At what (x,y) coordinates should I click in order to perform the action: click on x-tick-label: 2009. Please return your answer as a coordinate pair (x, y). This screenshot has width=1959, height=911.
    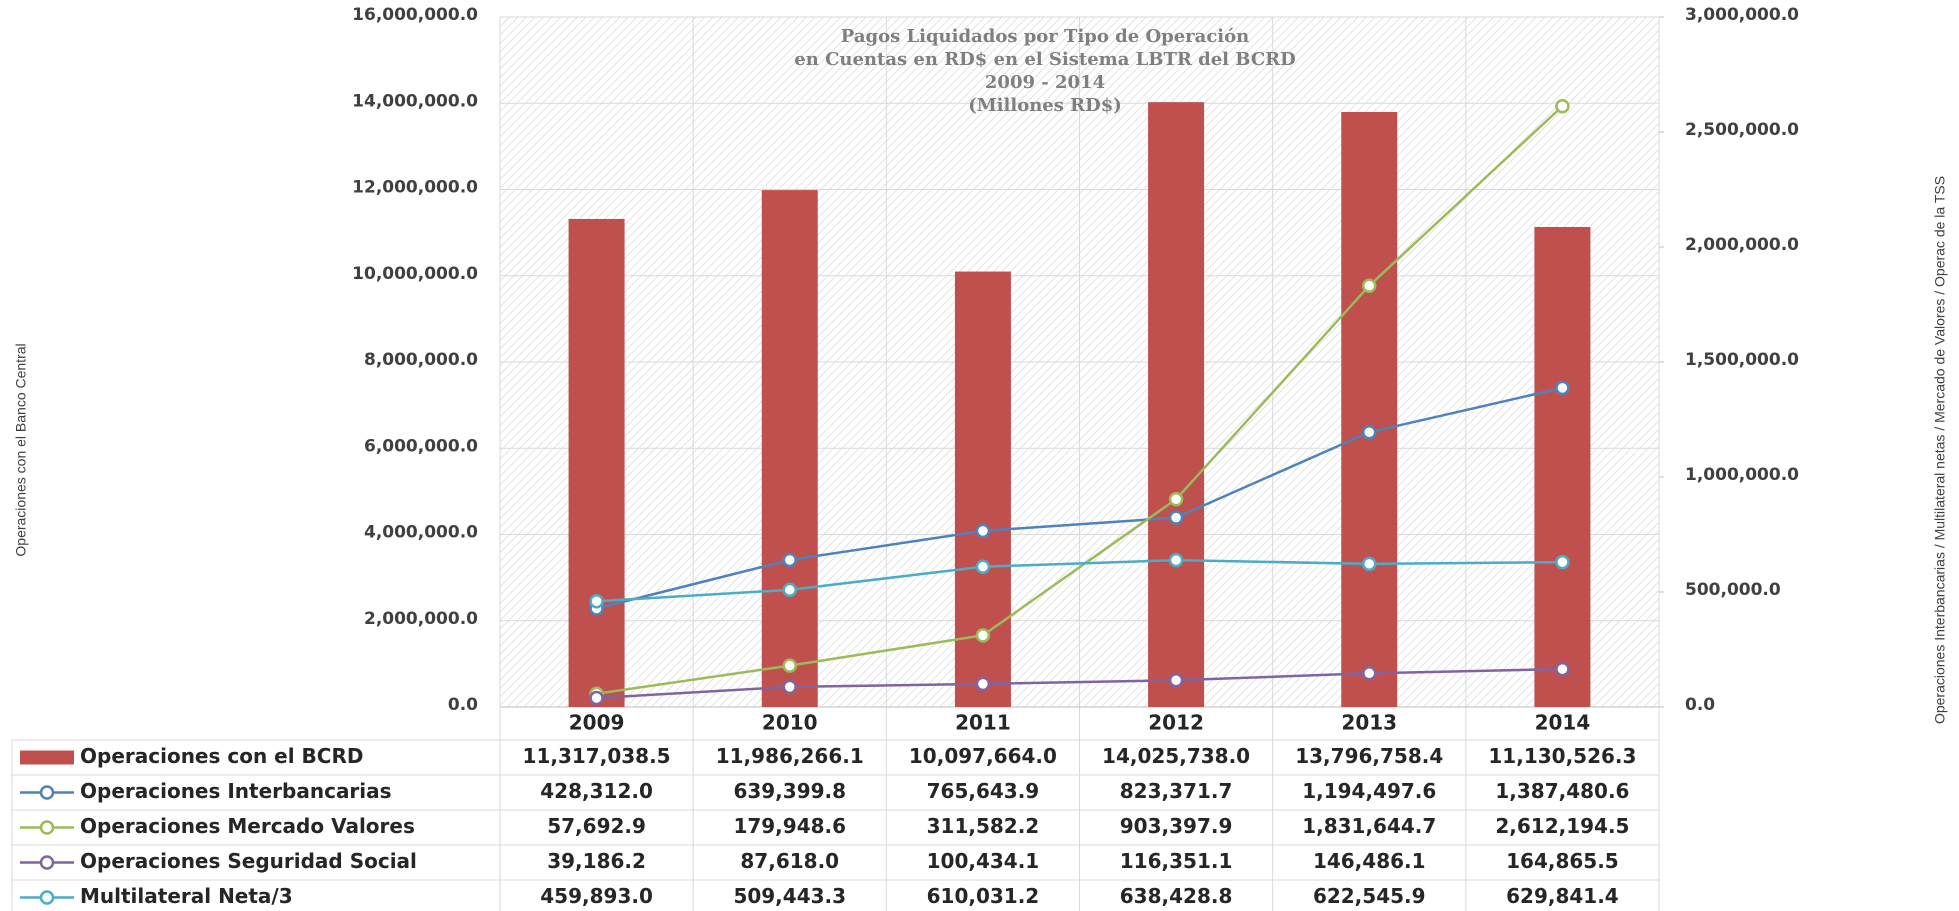
    Looking at the image, I should click on (597, 723).